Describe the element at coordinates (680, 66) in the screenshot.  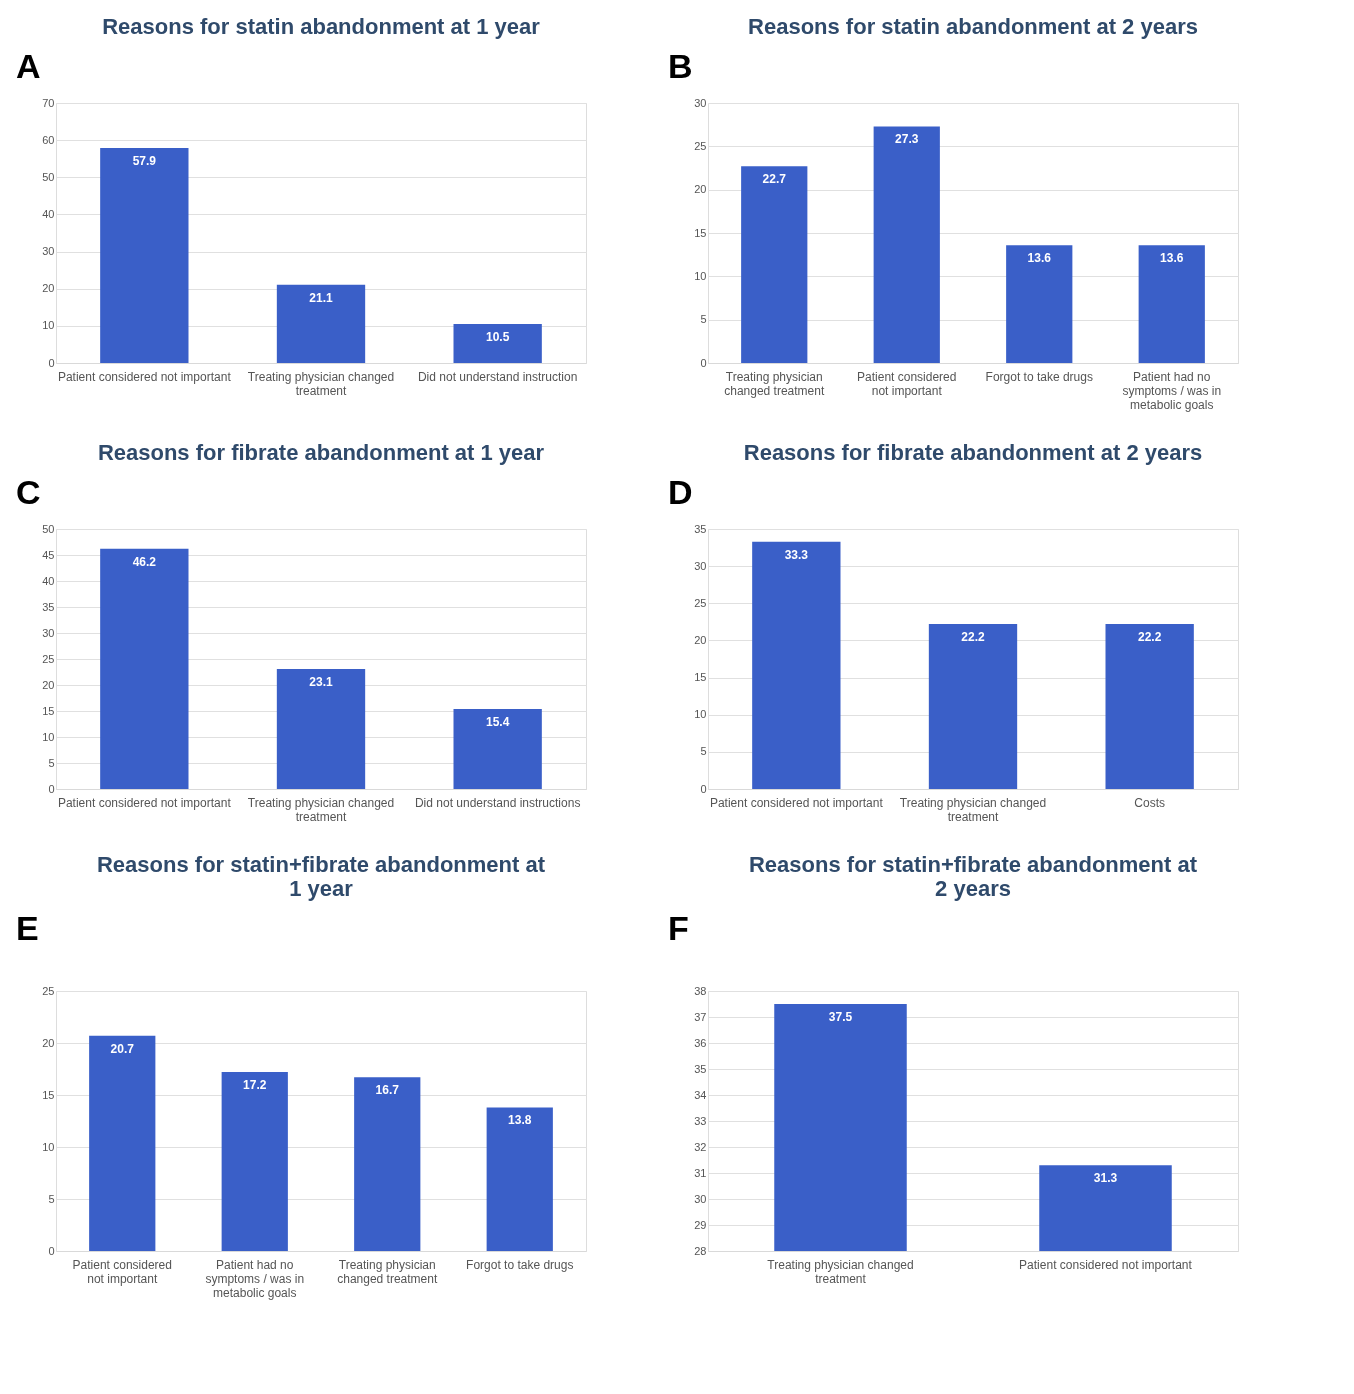
I see `text: B` at that location.